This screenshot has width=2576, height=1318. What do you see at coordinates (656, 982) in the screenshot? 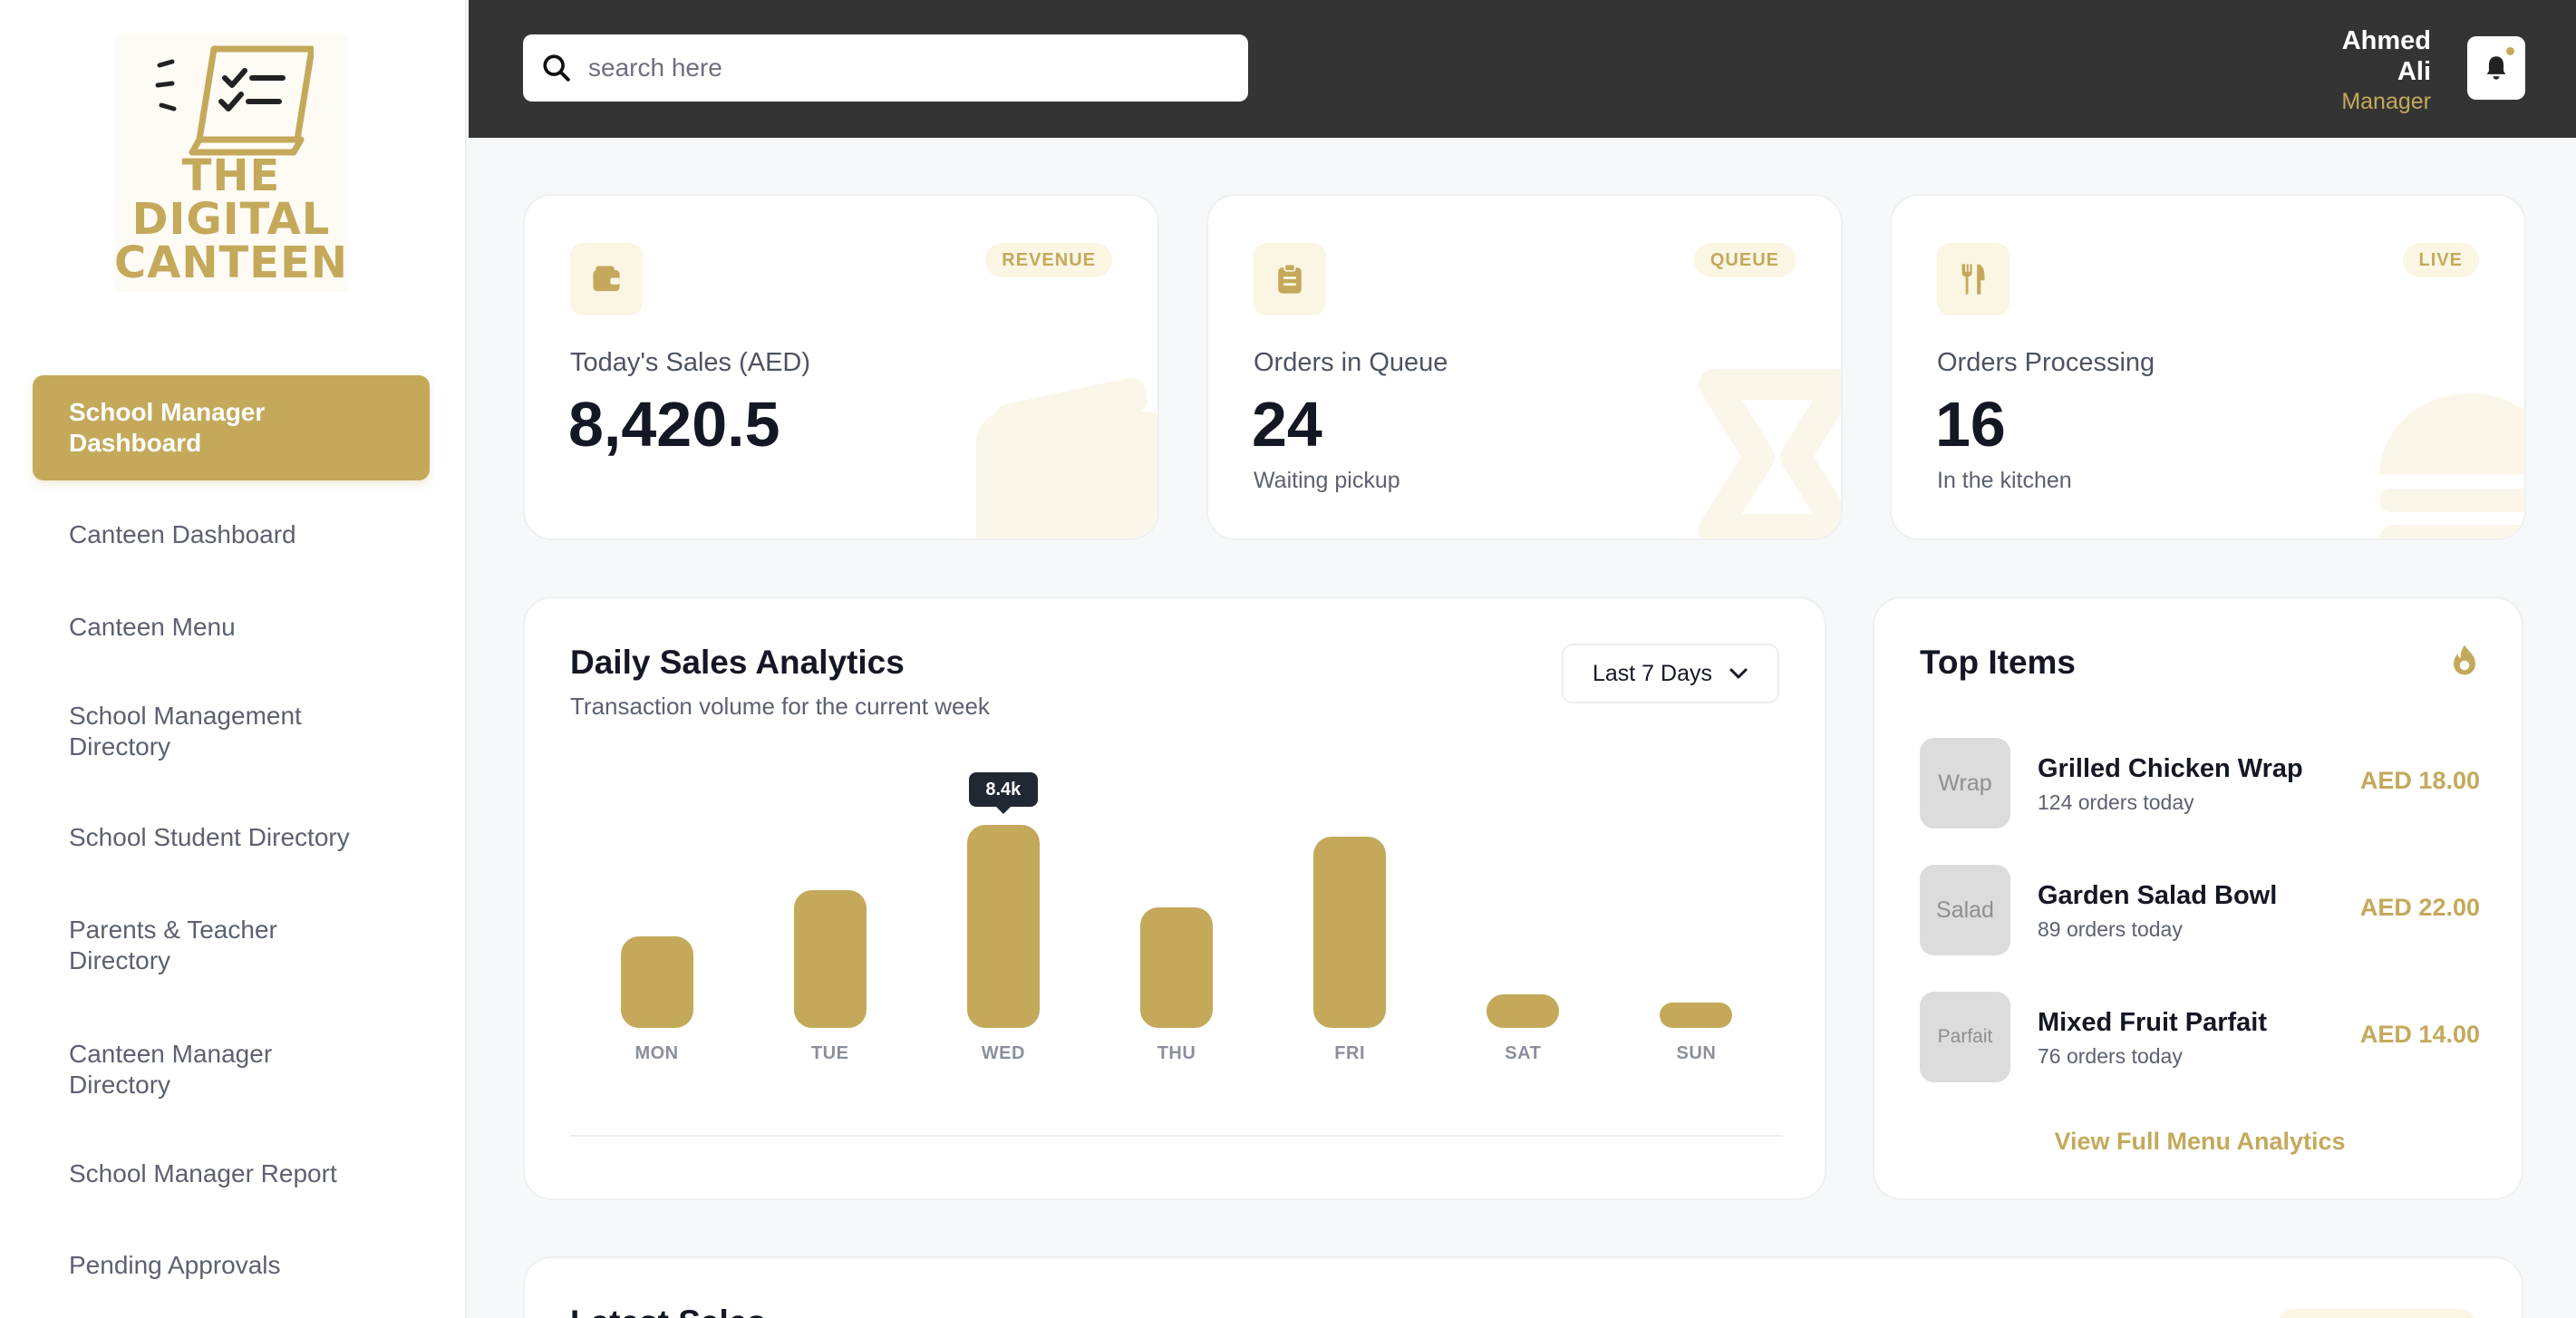
I see `bar-mon` at bounding box center [656, 982].